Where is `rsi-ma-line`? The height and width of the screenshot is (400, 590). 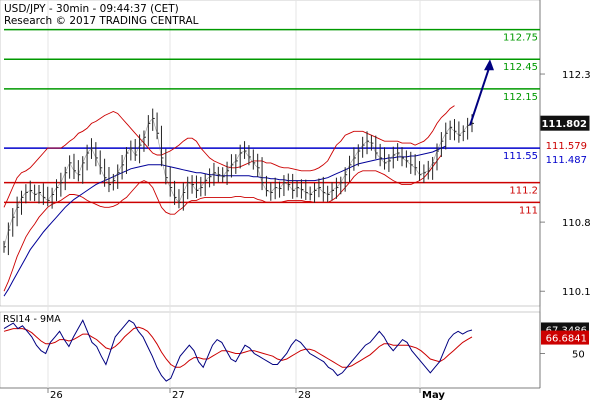 rsi-ma-line is located at coordinates (238, 347).